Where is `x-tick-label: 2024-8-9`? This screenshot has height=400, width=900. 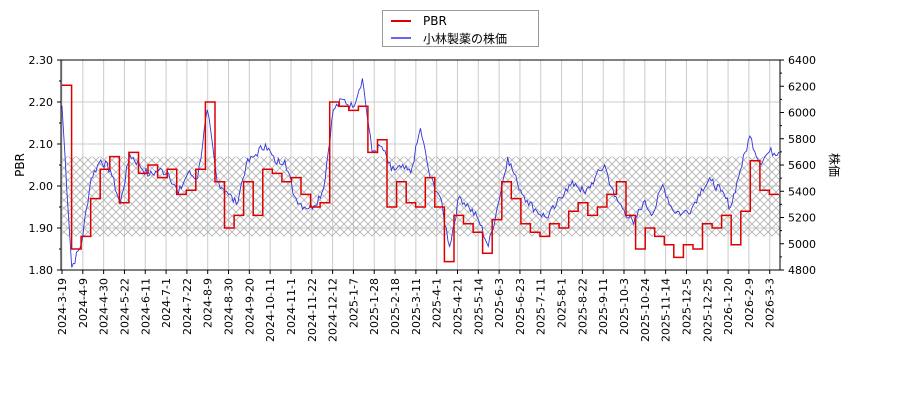 x-tick-label: 2024-8-9 is located at coordinates (208, 303).